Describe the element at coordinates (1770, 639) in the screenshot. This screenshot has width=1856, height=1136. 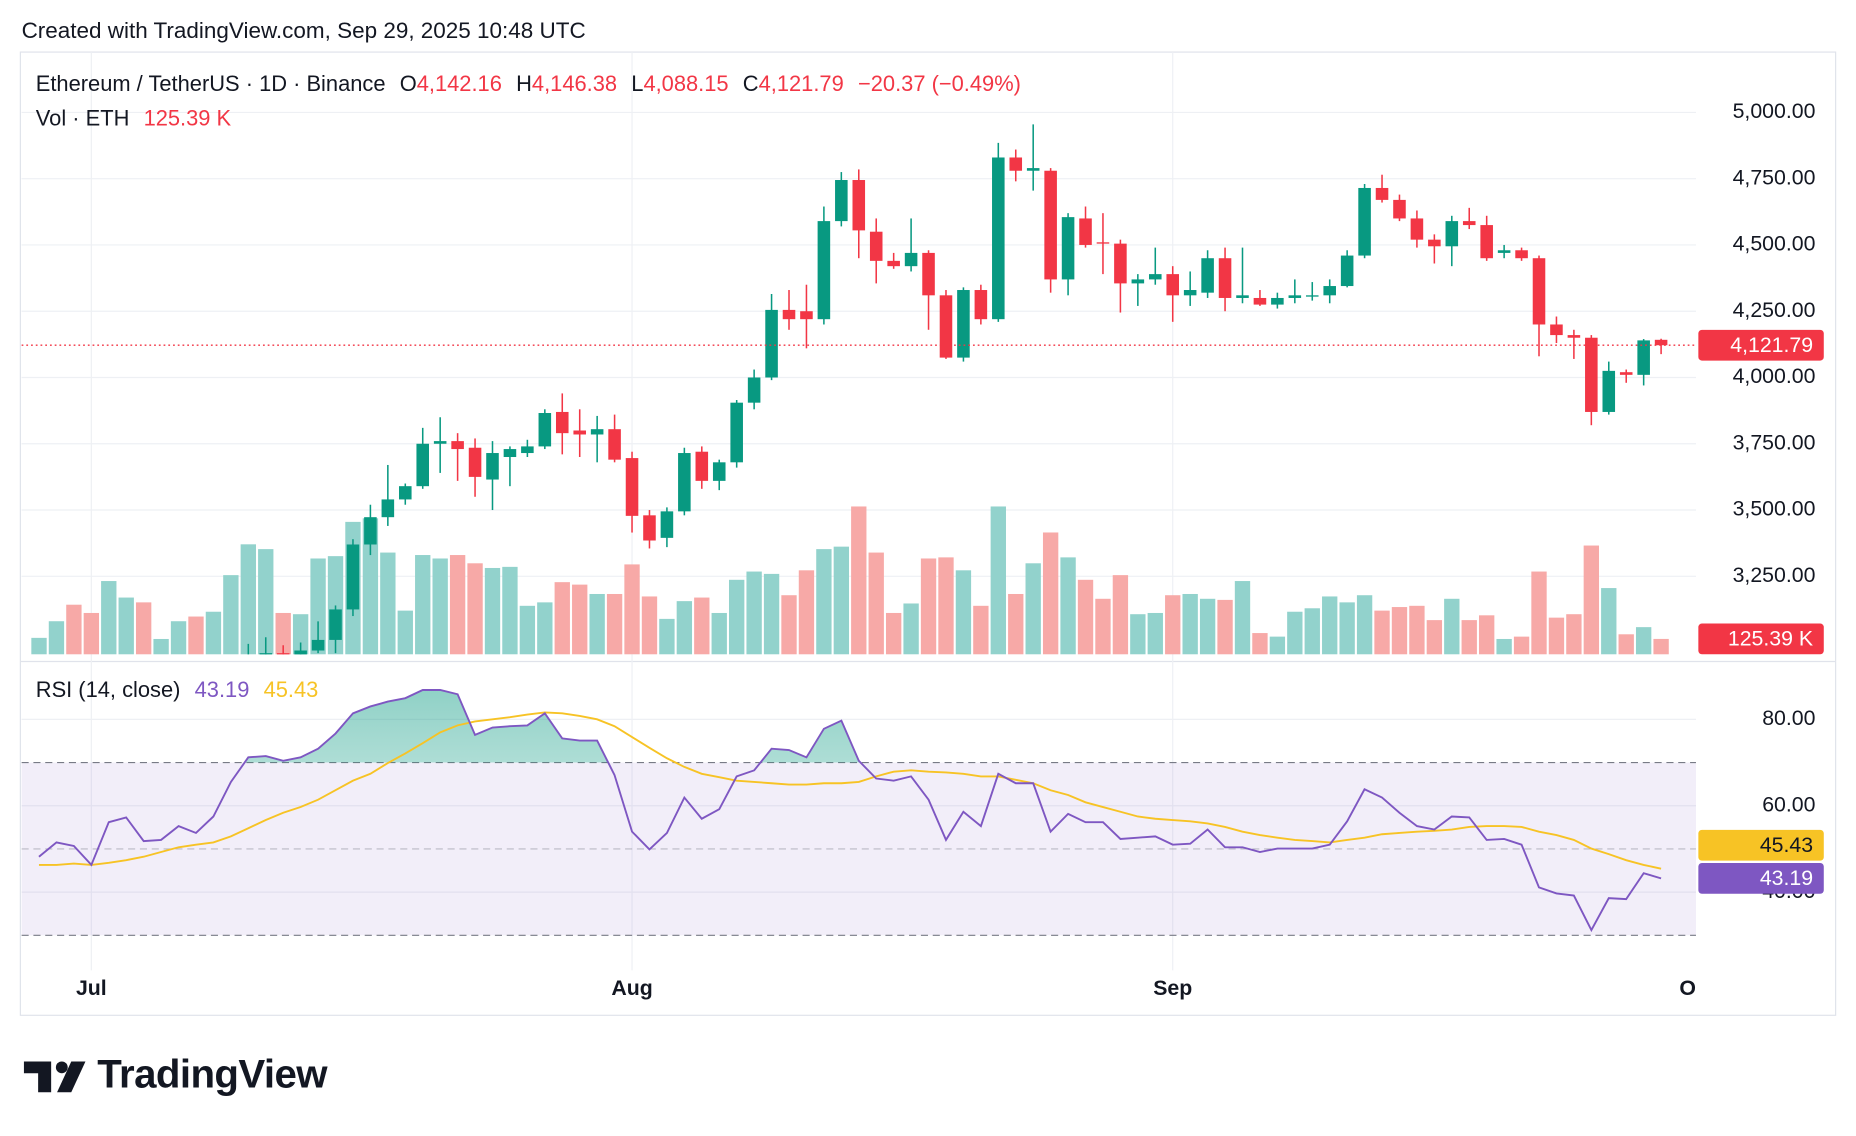
I see `volume-last-text: 125.39 K` at that location.